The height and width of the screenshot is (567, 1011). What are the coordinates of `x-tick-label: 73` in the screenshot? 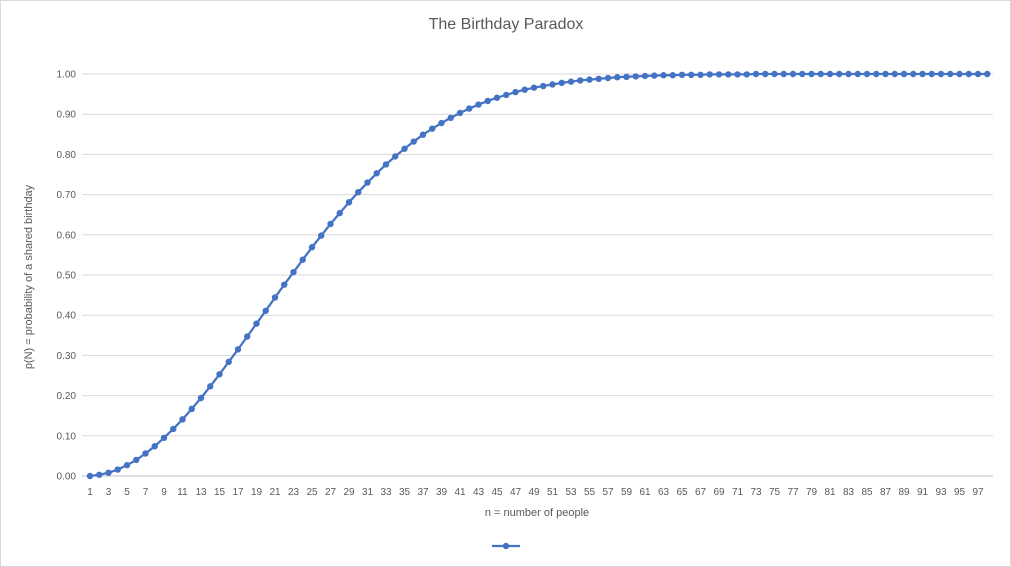 It's located at (756, 492).